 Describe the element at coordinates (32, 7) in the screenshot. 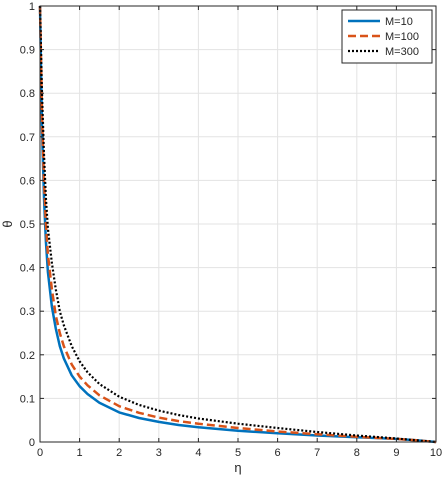

I see `y-tick-label: 1` at that location.